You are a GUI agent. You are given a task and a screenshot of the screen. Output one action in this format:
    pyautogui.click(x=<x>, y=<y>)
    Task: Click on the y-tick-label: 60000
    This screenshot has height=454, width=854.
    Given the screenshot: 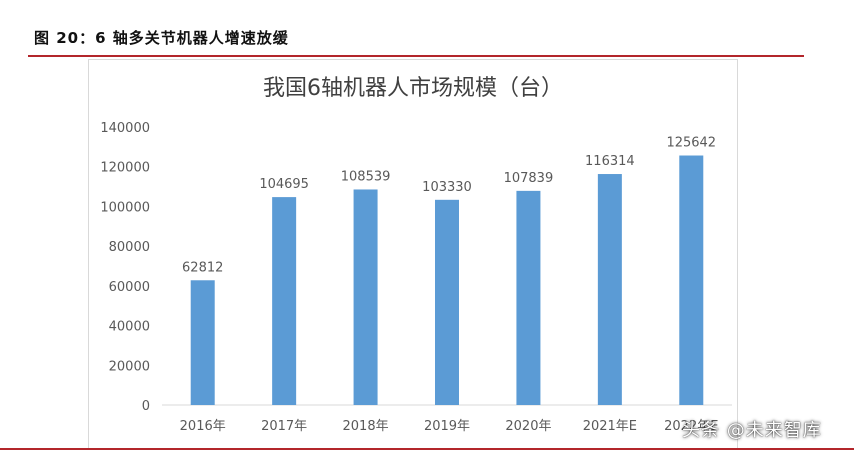 What is the action you would take?
    pyautogui.click(x=129, y=287)
    